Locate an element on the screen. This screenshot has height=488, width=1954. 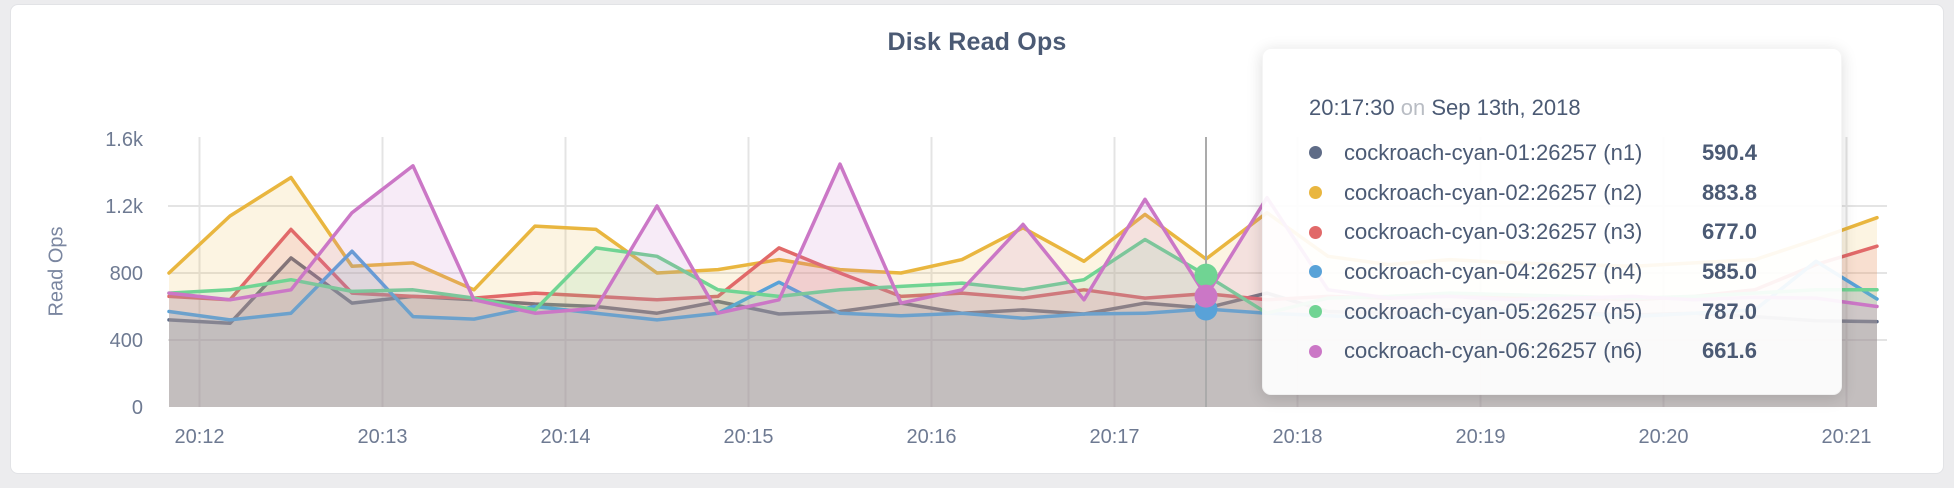
tooltip-series-name: cockroach-cyan-01:26257 (n1) is located at coordinates (1493, 152).